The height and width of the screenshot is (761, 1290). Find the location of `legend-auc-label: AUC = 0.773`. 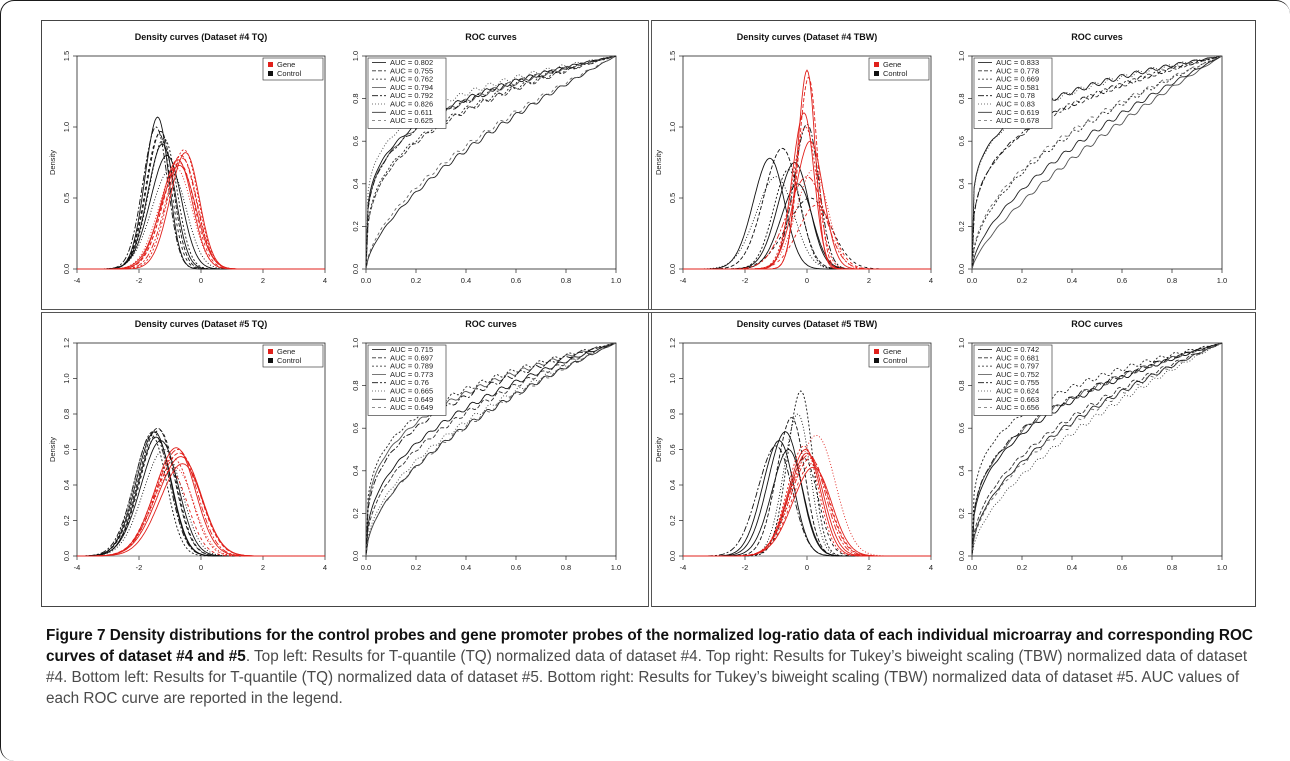

legend-auc-label: AUC = 0.773 is located at coordinates (411, 374).